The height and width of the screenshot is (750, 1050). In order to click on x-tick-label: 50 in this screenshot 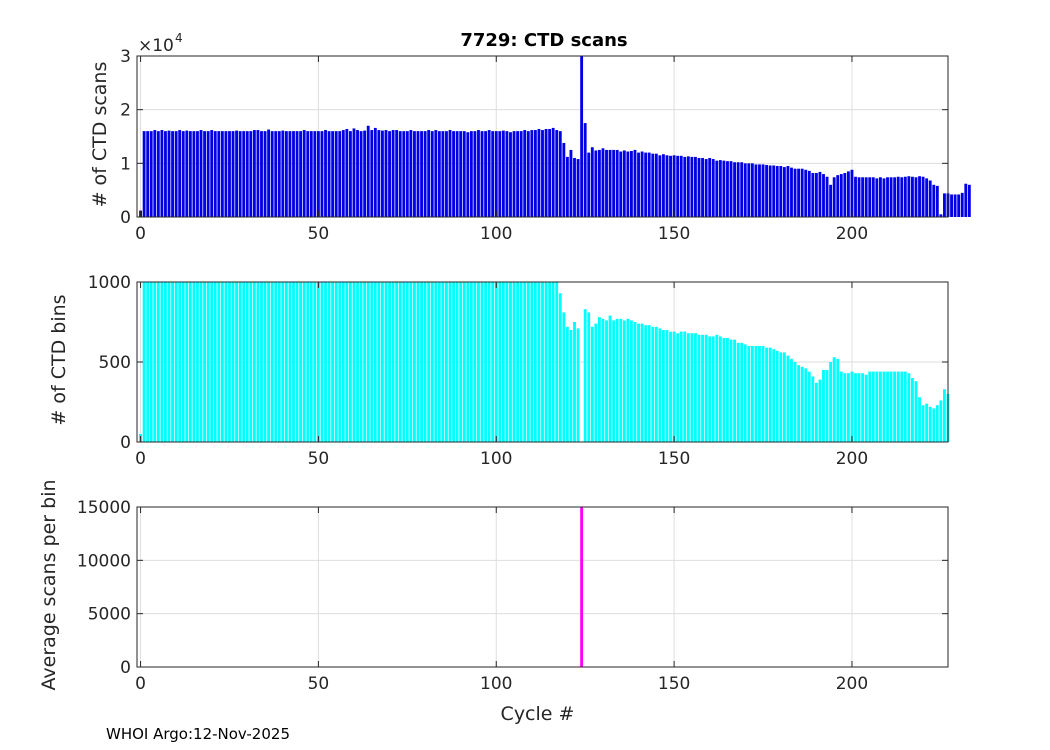, I will do `click(319, 234)`.